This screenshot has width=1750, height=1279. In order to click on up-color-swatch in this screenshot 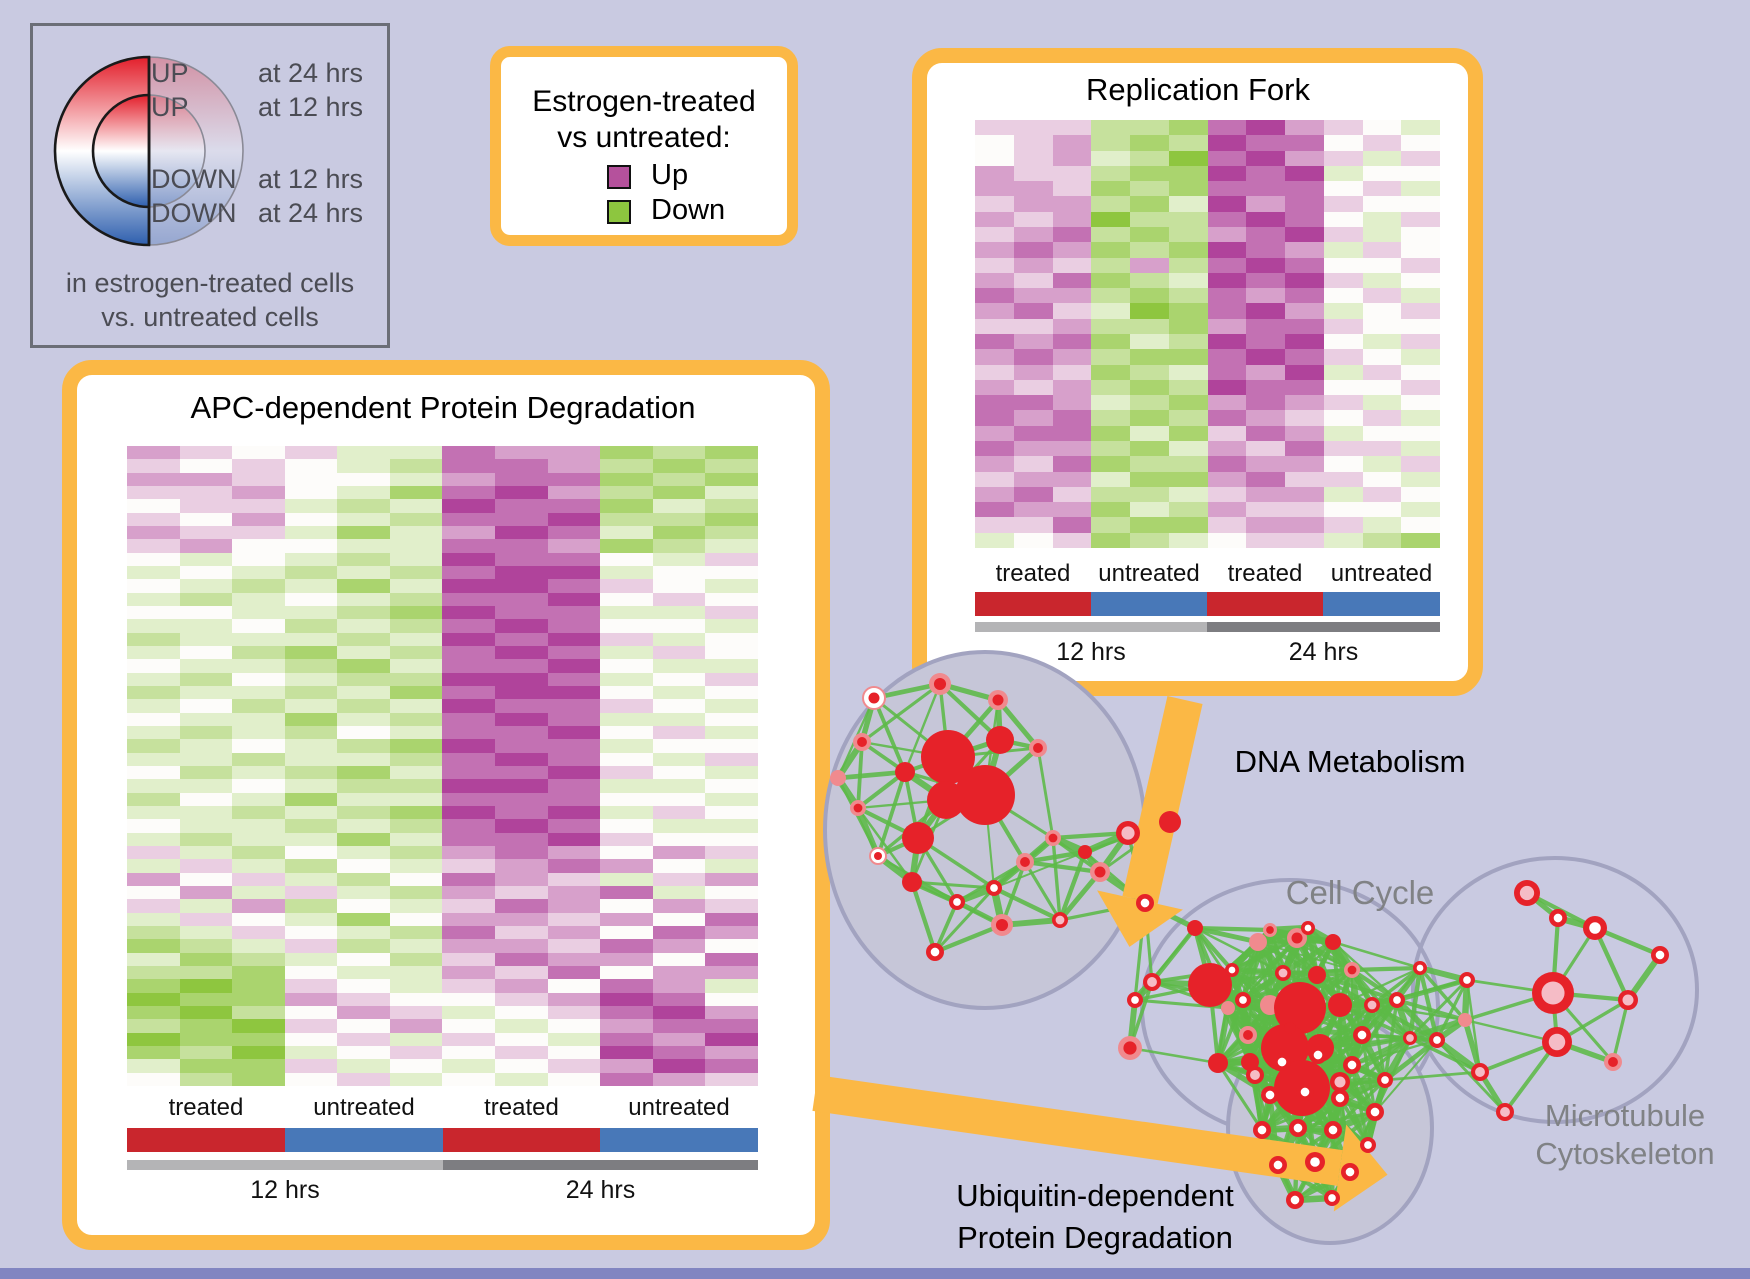, I will do `click(619, 177)`.